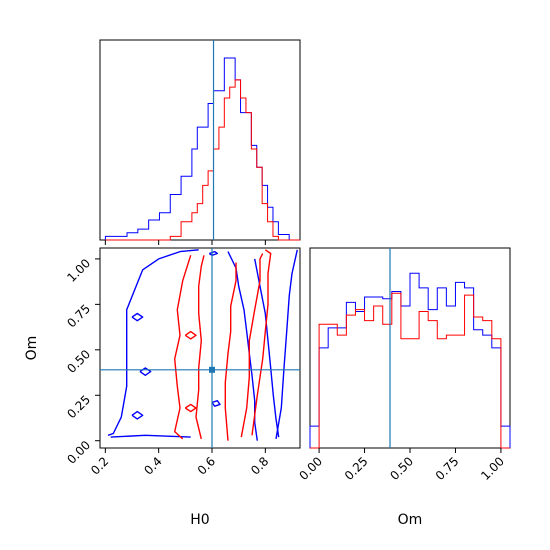 Image resolution: width=550 pixels, height=550 pixels. What do you see at coordinates (78, 361) in the screenshot?
I see `joint-ytick-label-2: 0.50` at bounding box center [78, 361].